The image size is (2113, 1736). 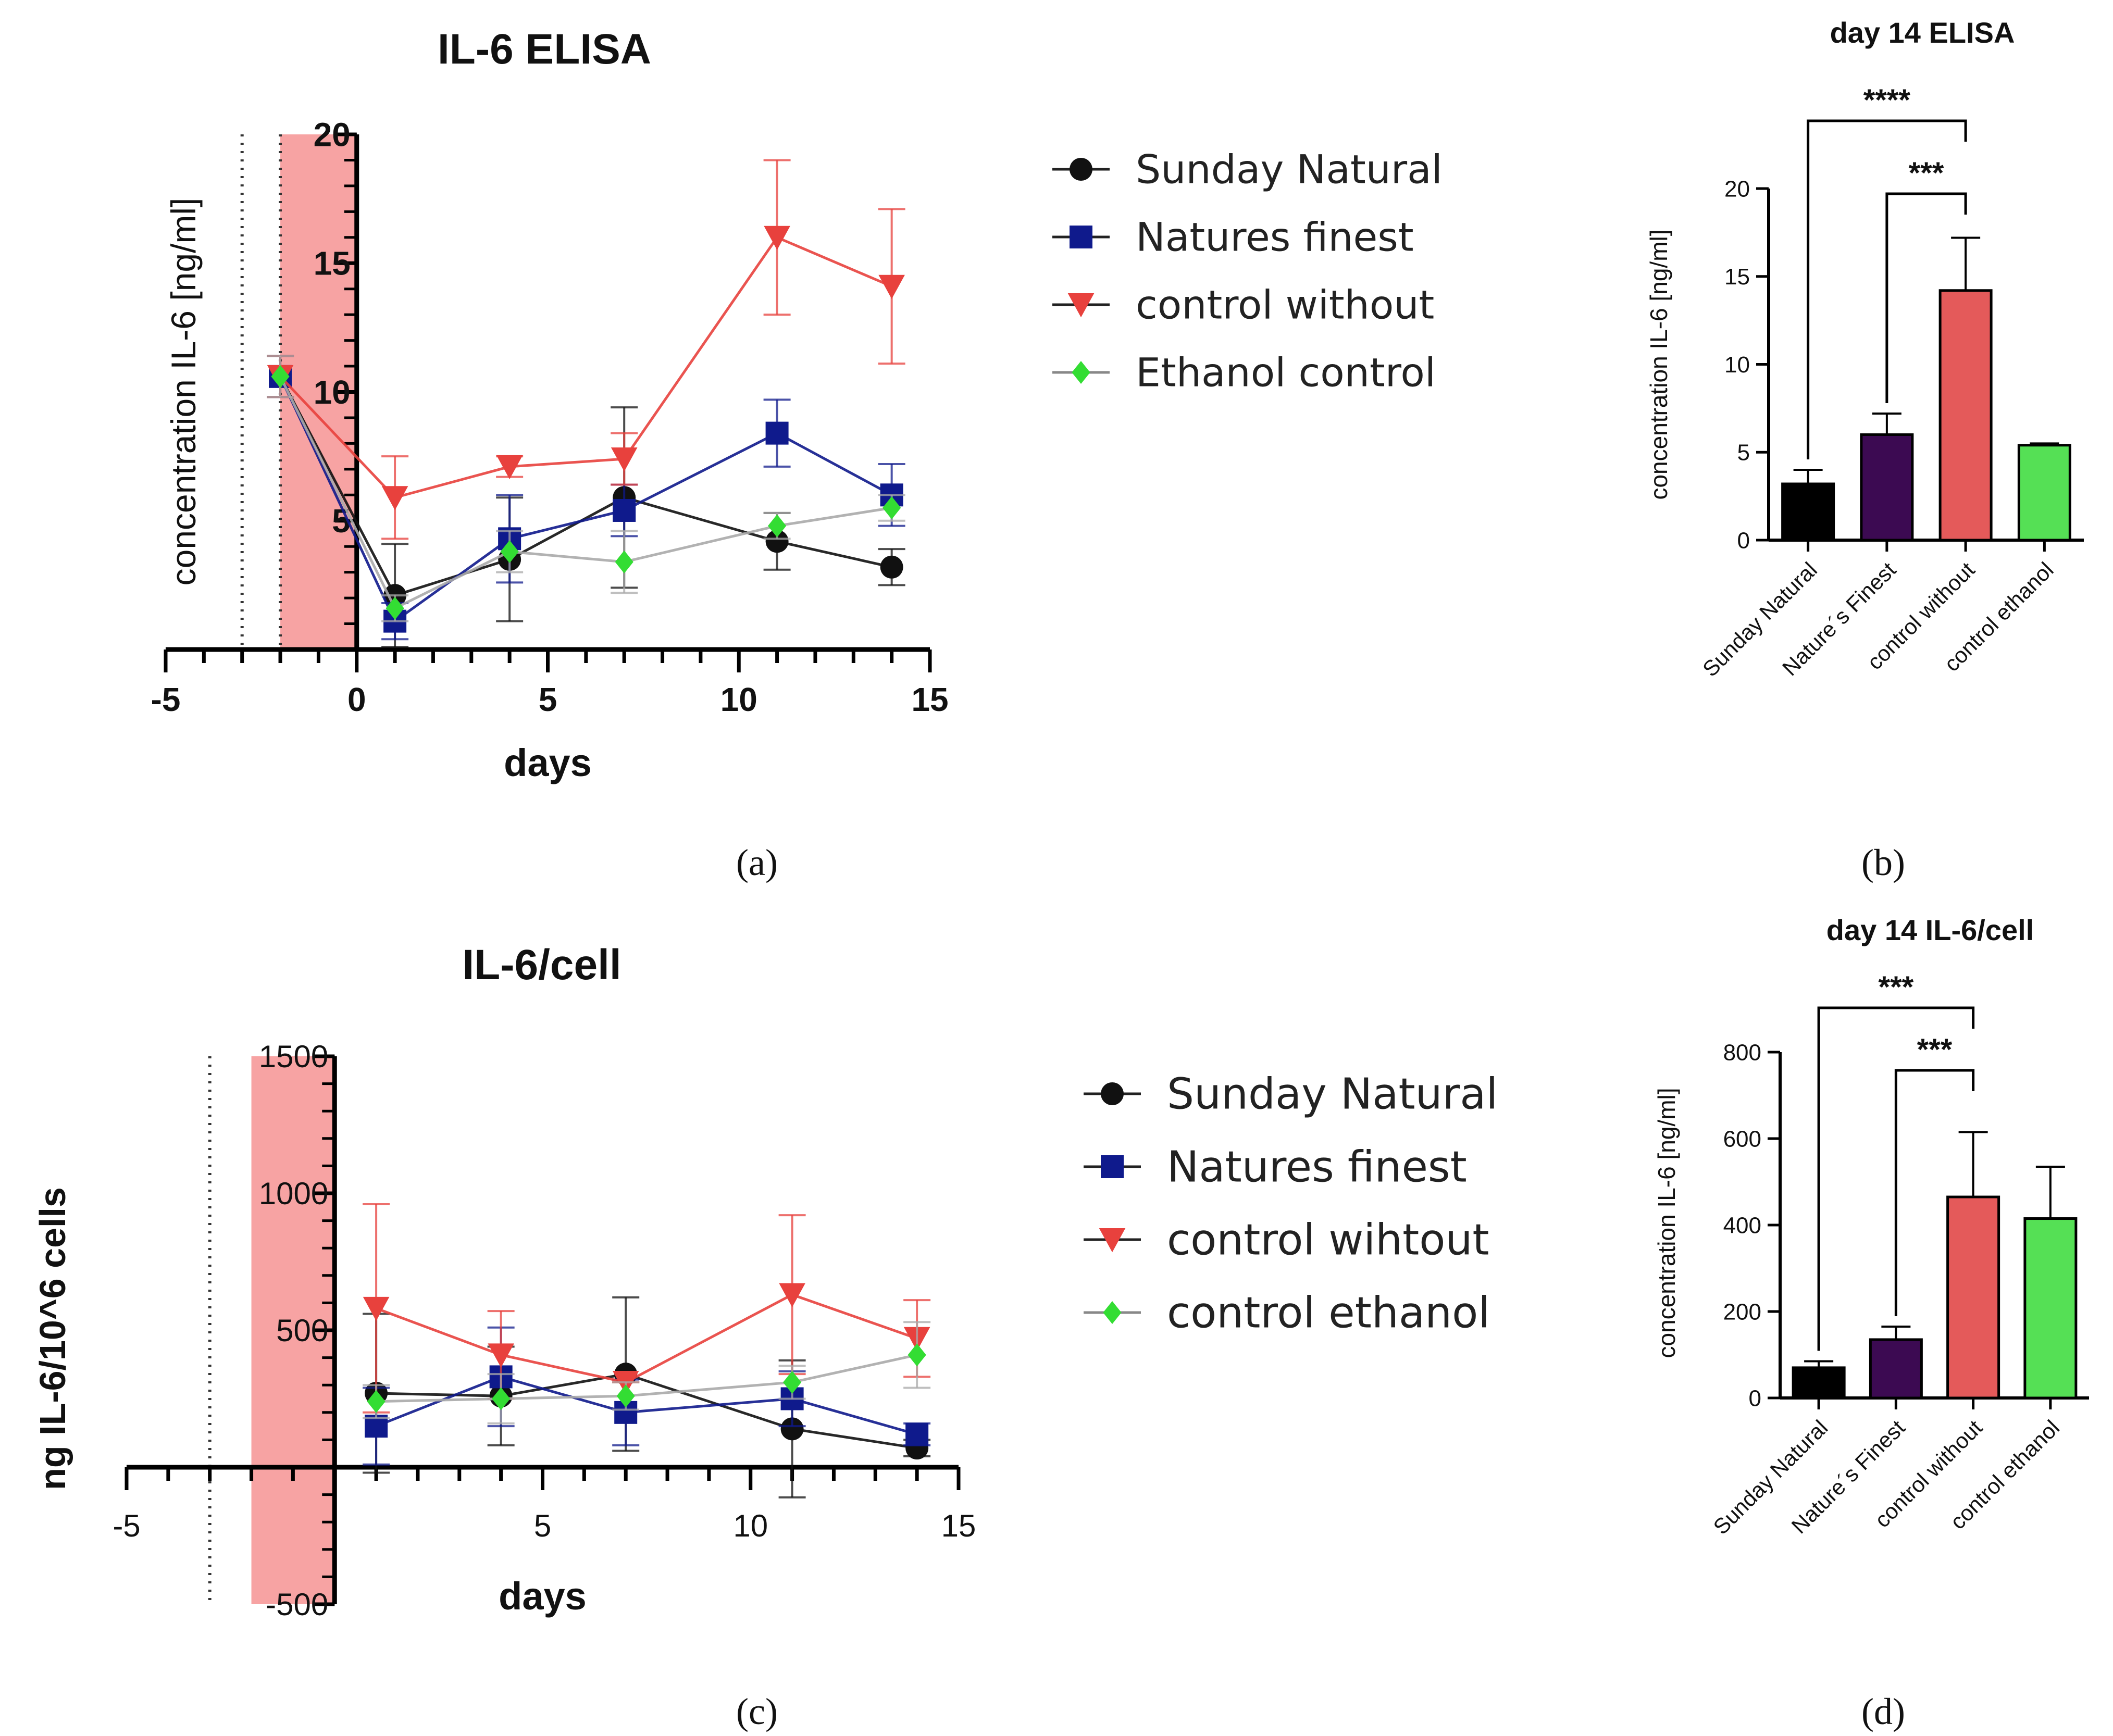 What do you see at coordinates (757, 863) in the screenshot?
I see `panel-label: (a)` at bounding box center [757, 863].